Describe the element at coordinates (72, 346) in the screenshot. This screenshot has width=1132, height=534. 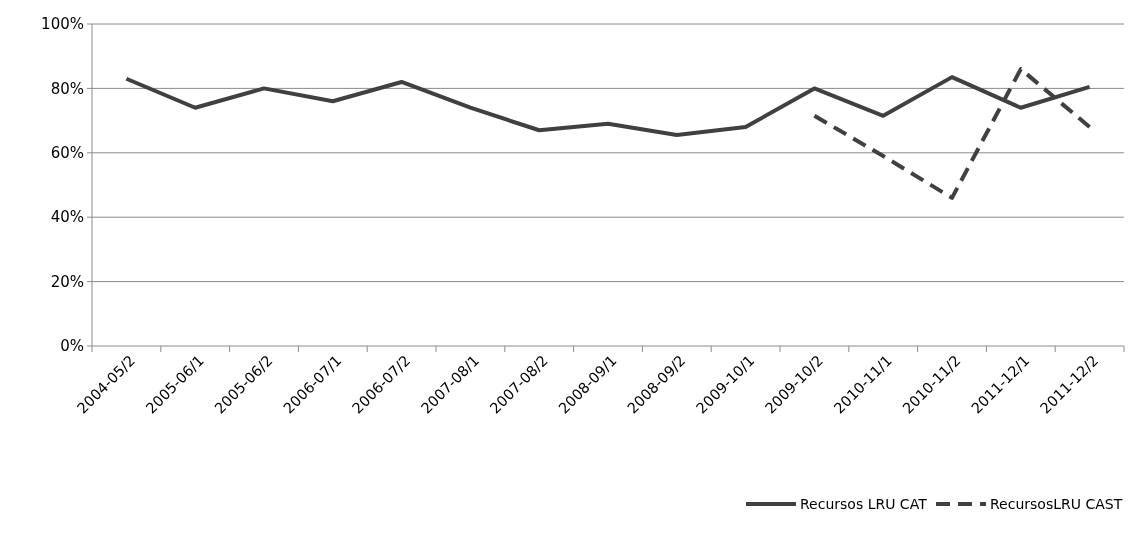
I see `y-tick-label: 0%` at that location.